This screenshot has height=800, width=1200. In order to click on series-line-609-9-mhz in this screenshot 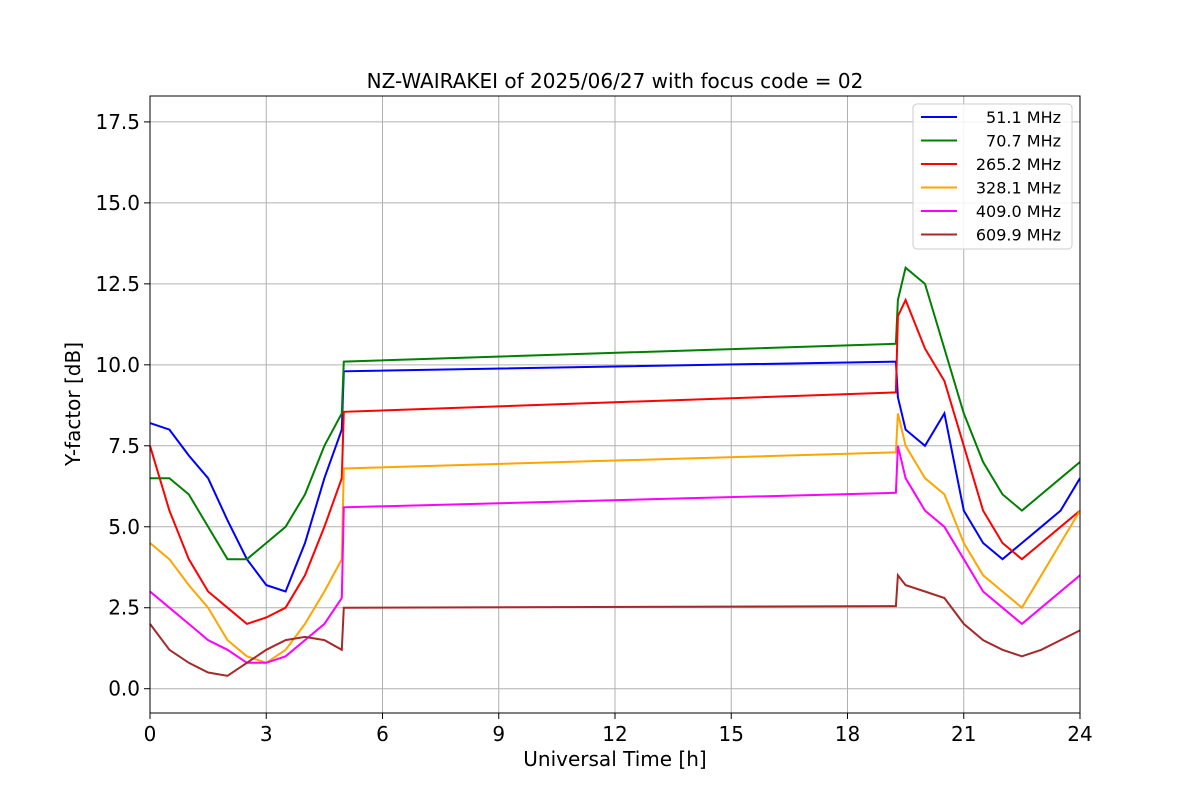, I will do `click(615, 624)`.